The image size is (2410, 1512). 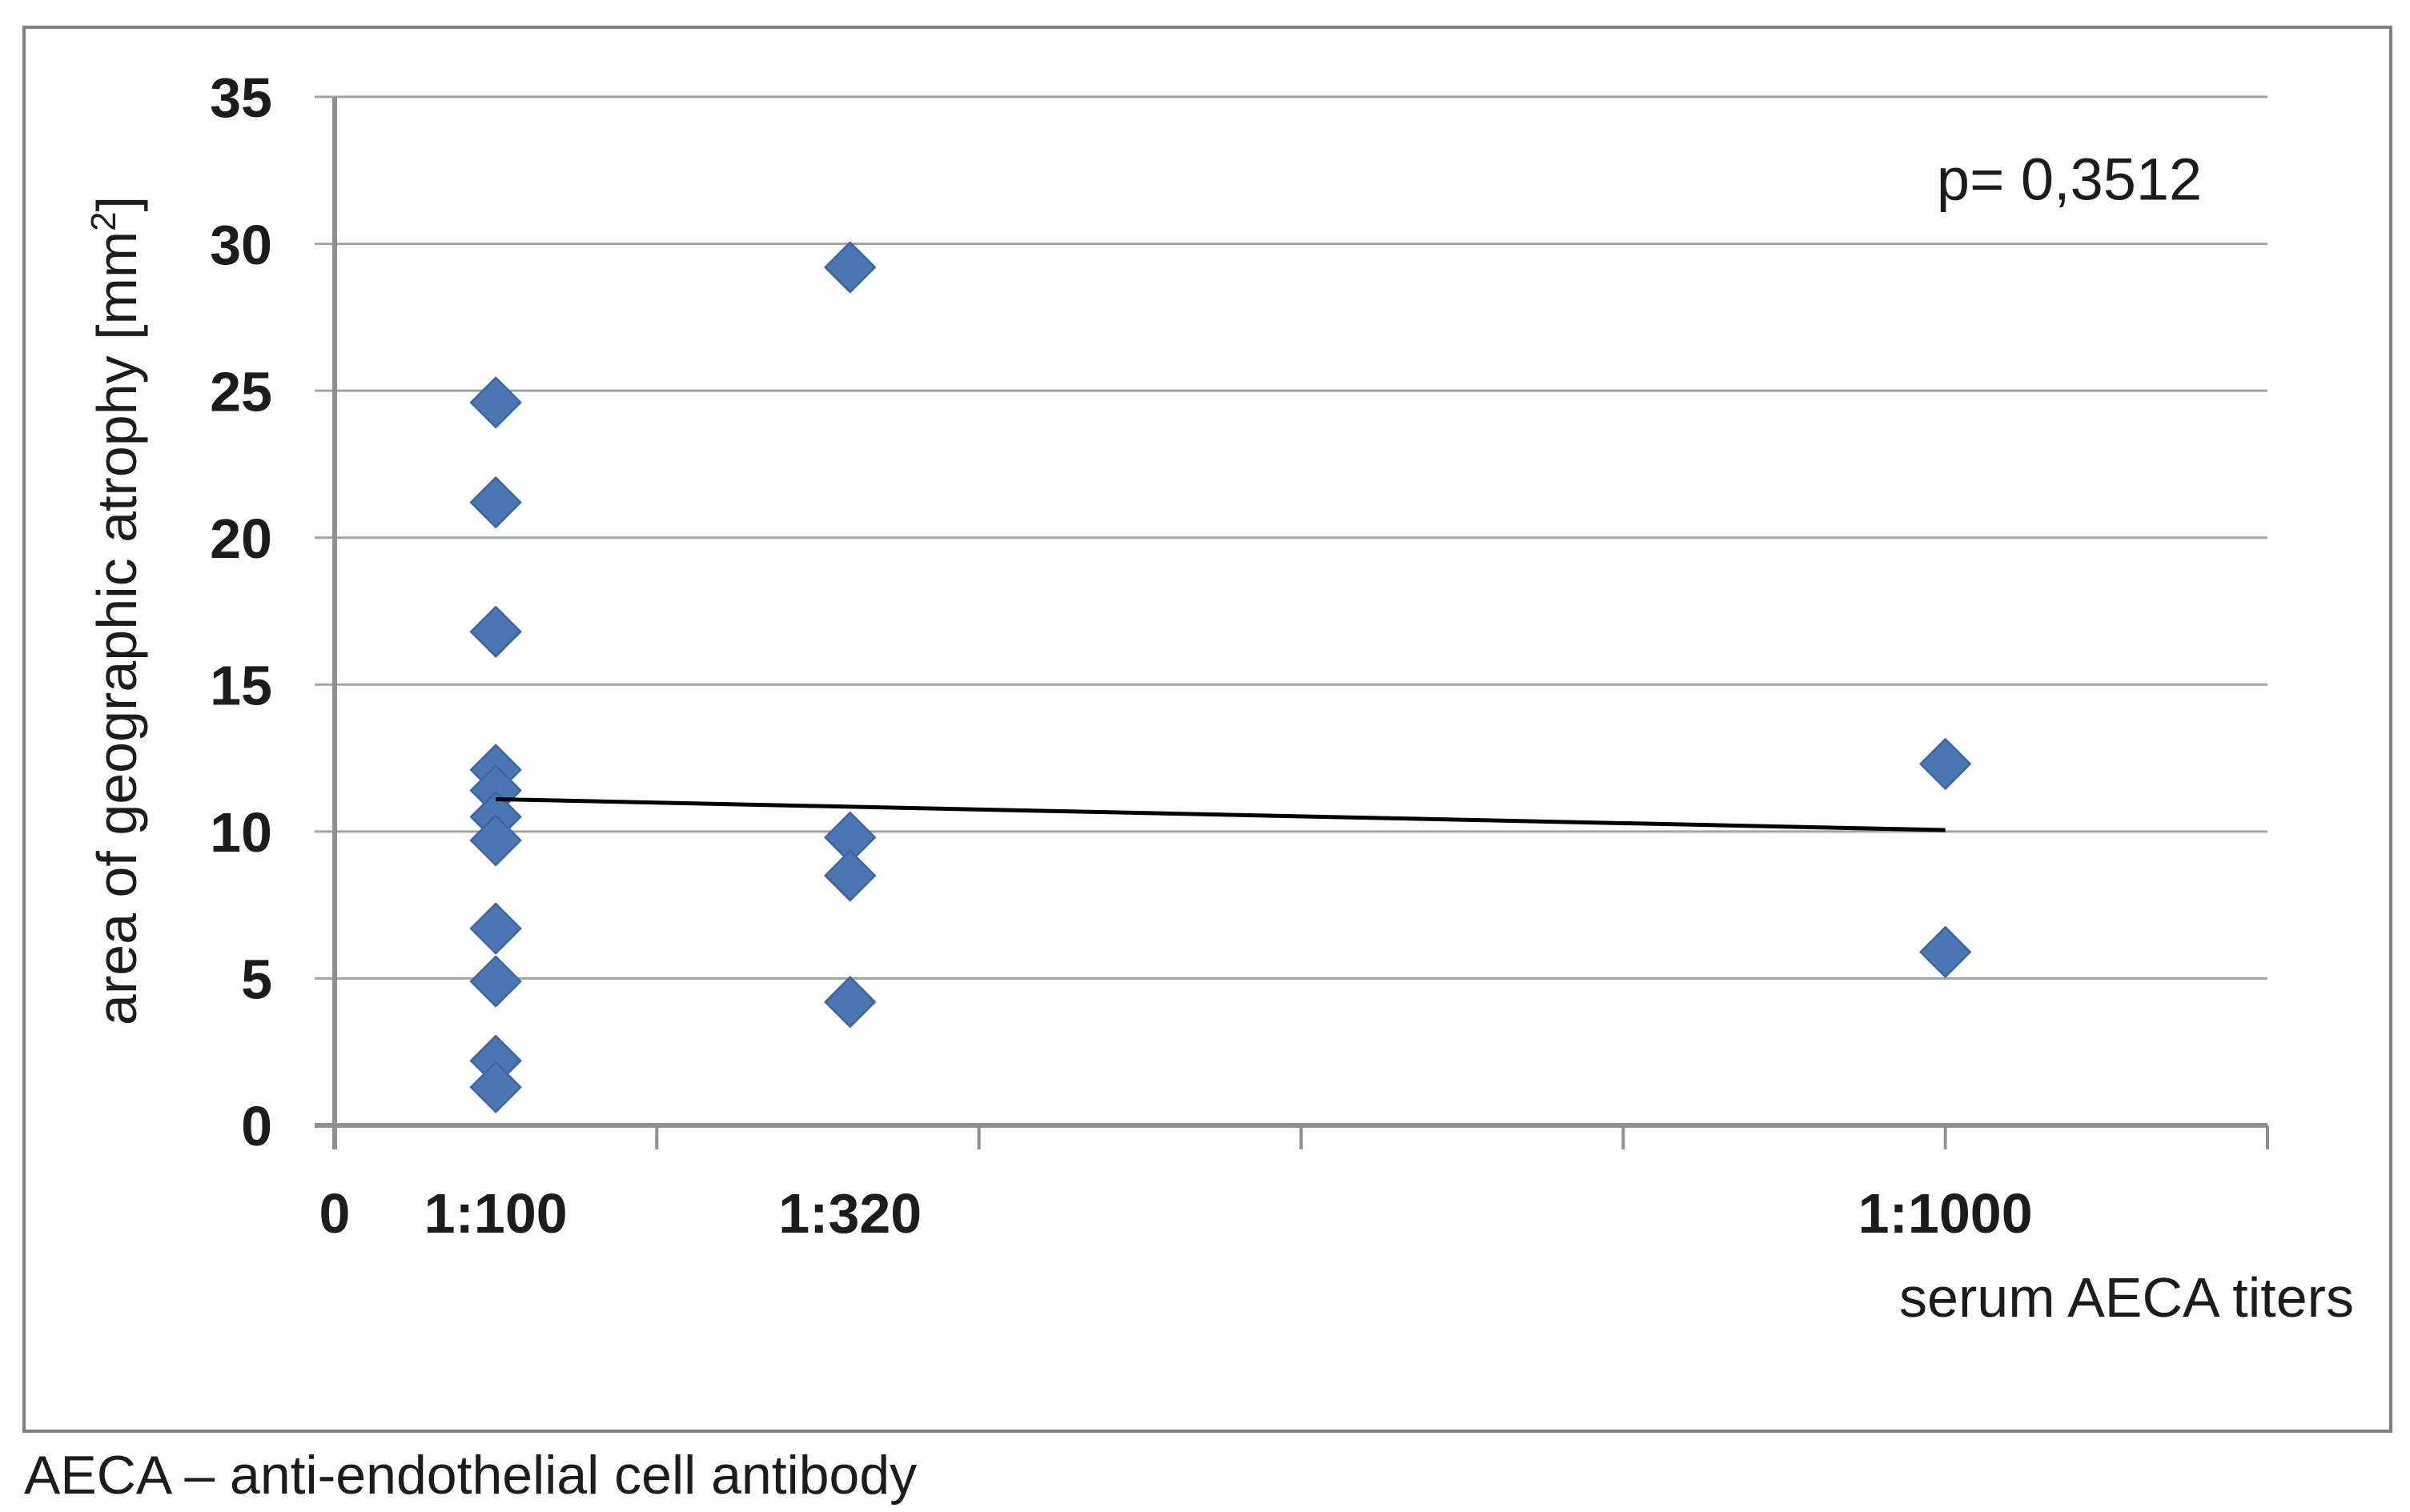 I want to click on y-axis-title-base: area of geographic atrophy [mm, so click(x=117, y=628).